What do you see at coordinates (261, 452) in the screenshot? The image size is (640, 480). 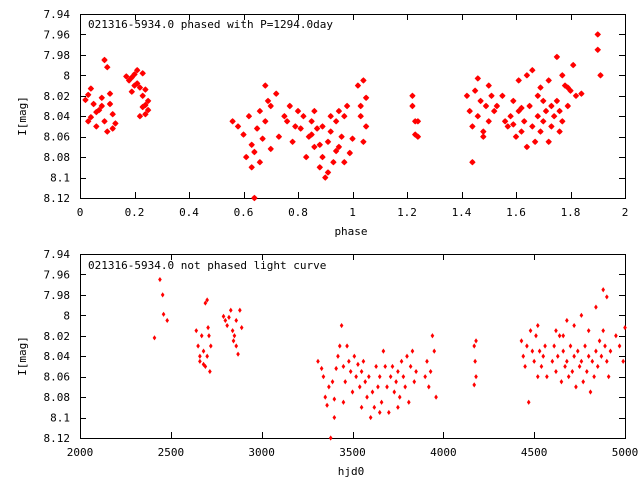 I see `x-tick-label: 3000` at bounding box center [261, 452].